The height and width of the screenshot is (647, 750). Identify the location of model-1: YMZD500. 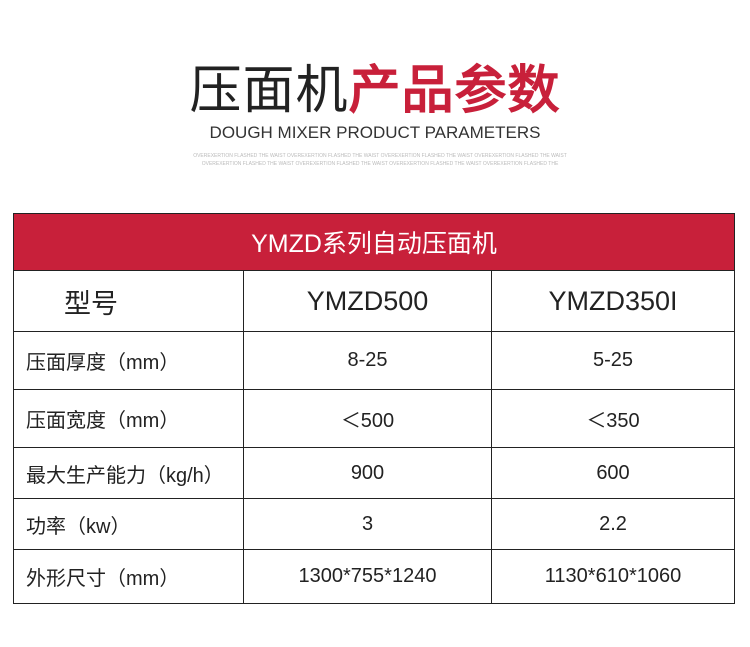
(367, 301).